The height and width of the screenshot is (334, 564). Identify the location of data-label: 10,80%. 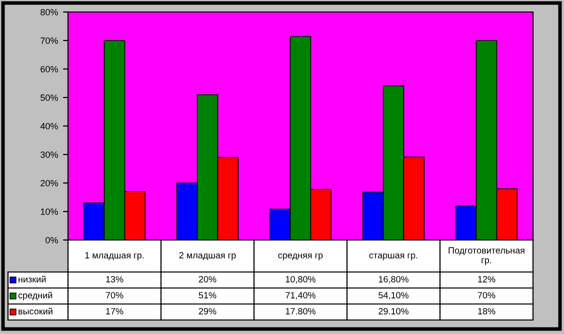
(301, 280).